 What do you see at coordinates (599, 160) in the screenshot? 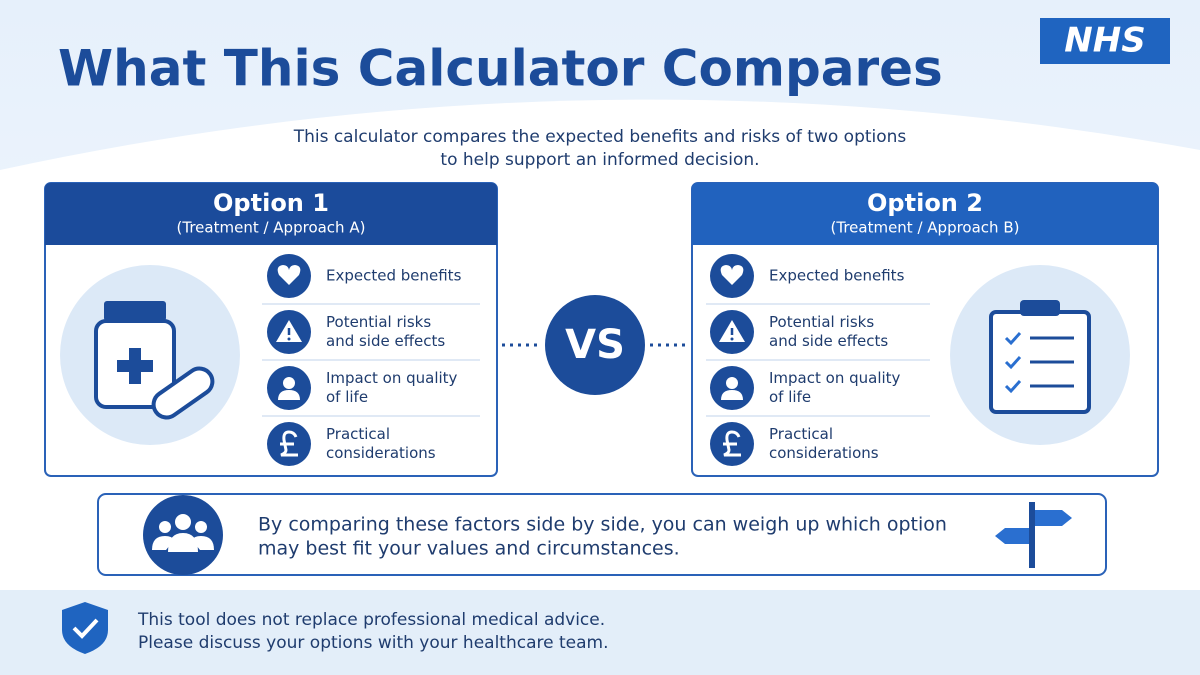
I see `subtitle-line: to help support an informed decision.` at bounding box center [599, 160].